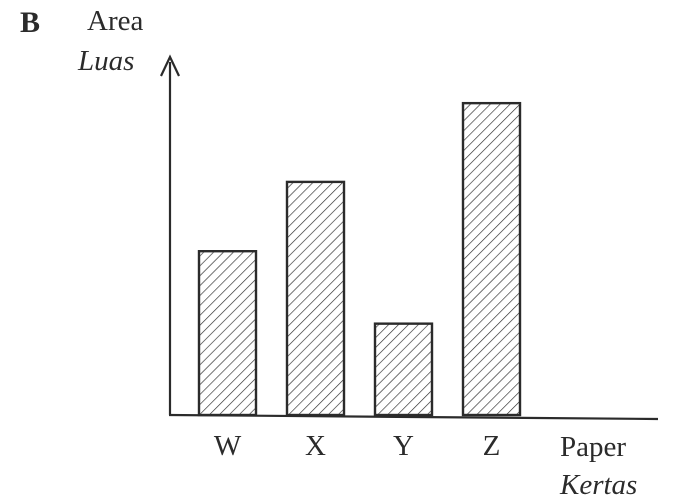  What do you see at coordinates (170, 65) in the screenshot?
I see `y-axis-arrow-icon` at bounding box center [170, 65].